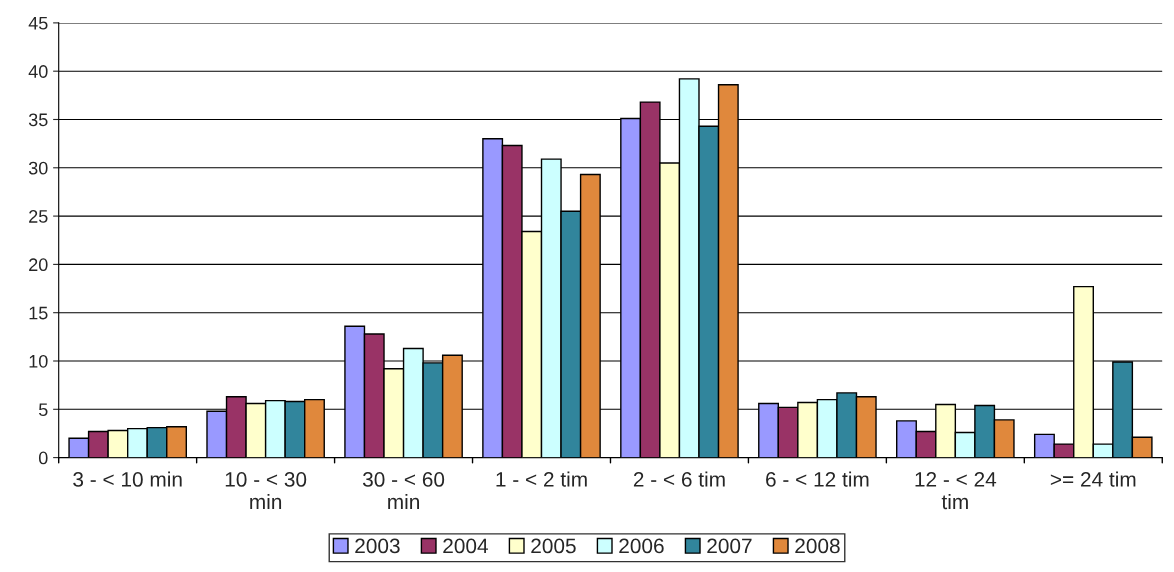  I want to click on x-tick-label: 1 - < 2 tim, so click(541, 479).